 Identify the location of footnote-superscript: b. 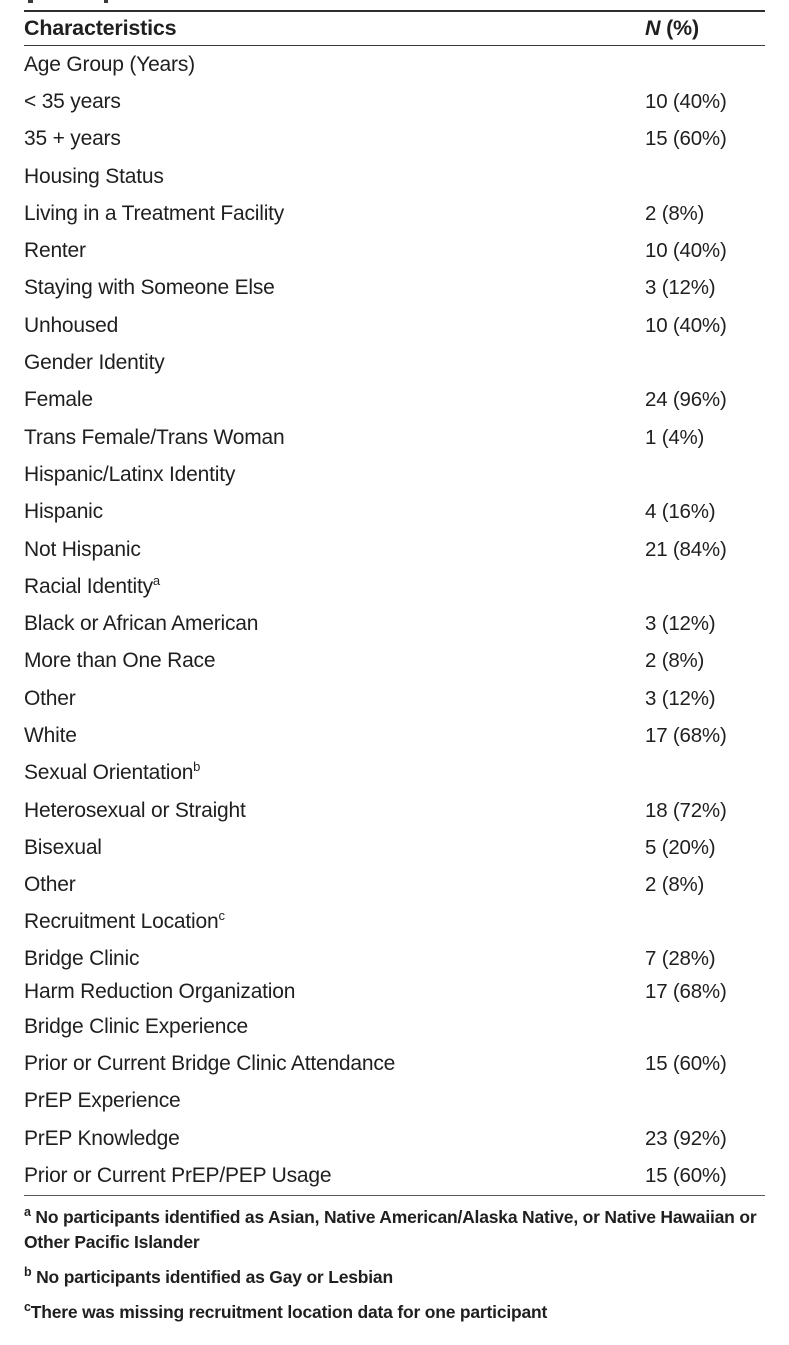
(28, 1271).